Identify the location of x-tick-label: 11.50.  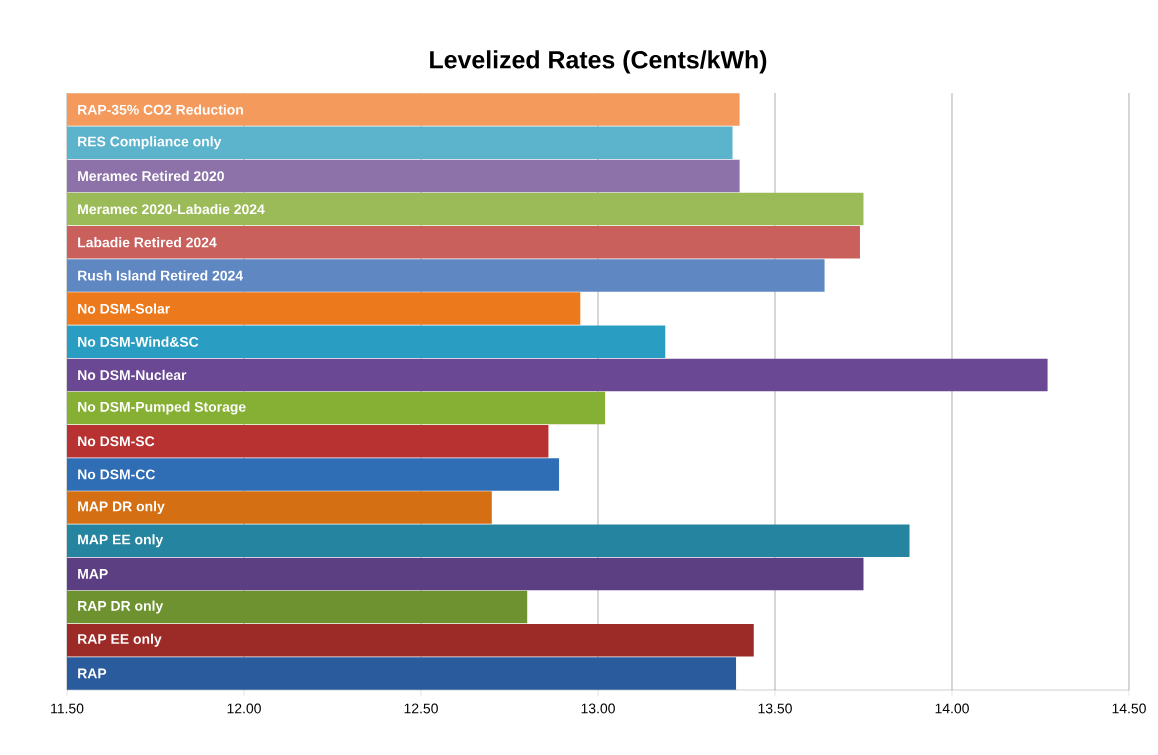
(67, 708).